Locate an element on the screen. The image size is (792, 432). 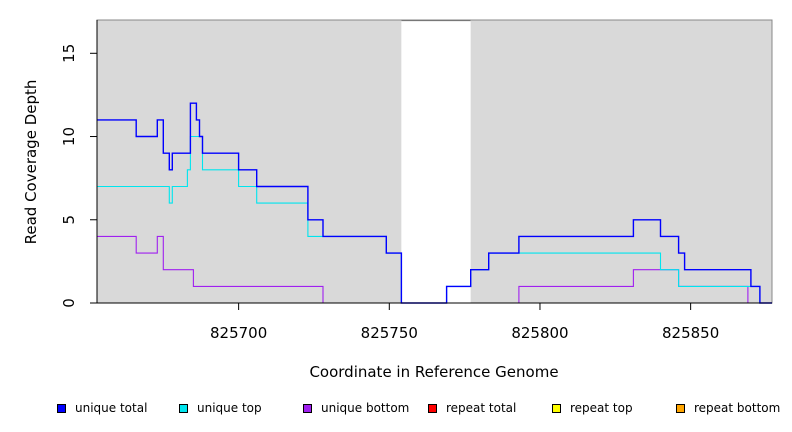
legend-label: repeat total is located at coordinates (481, 408).